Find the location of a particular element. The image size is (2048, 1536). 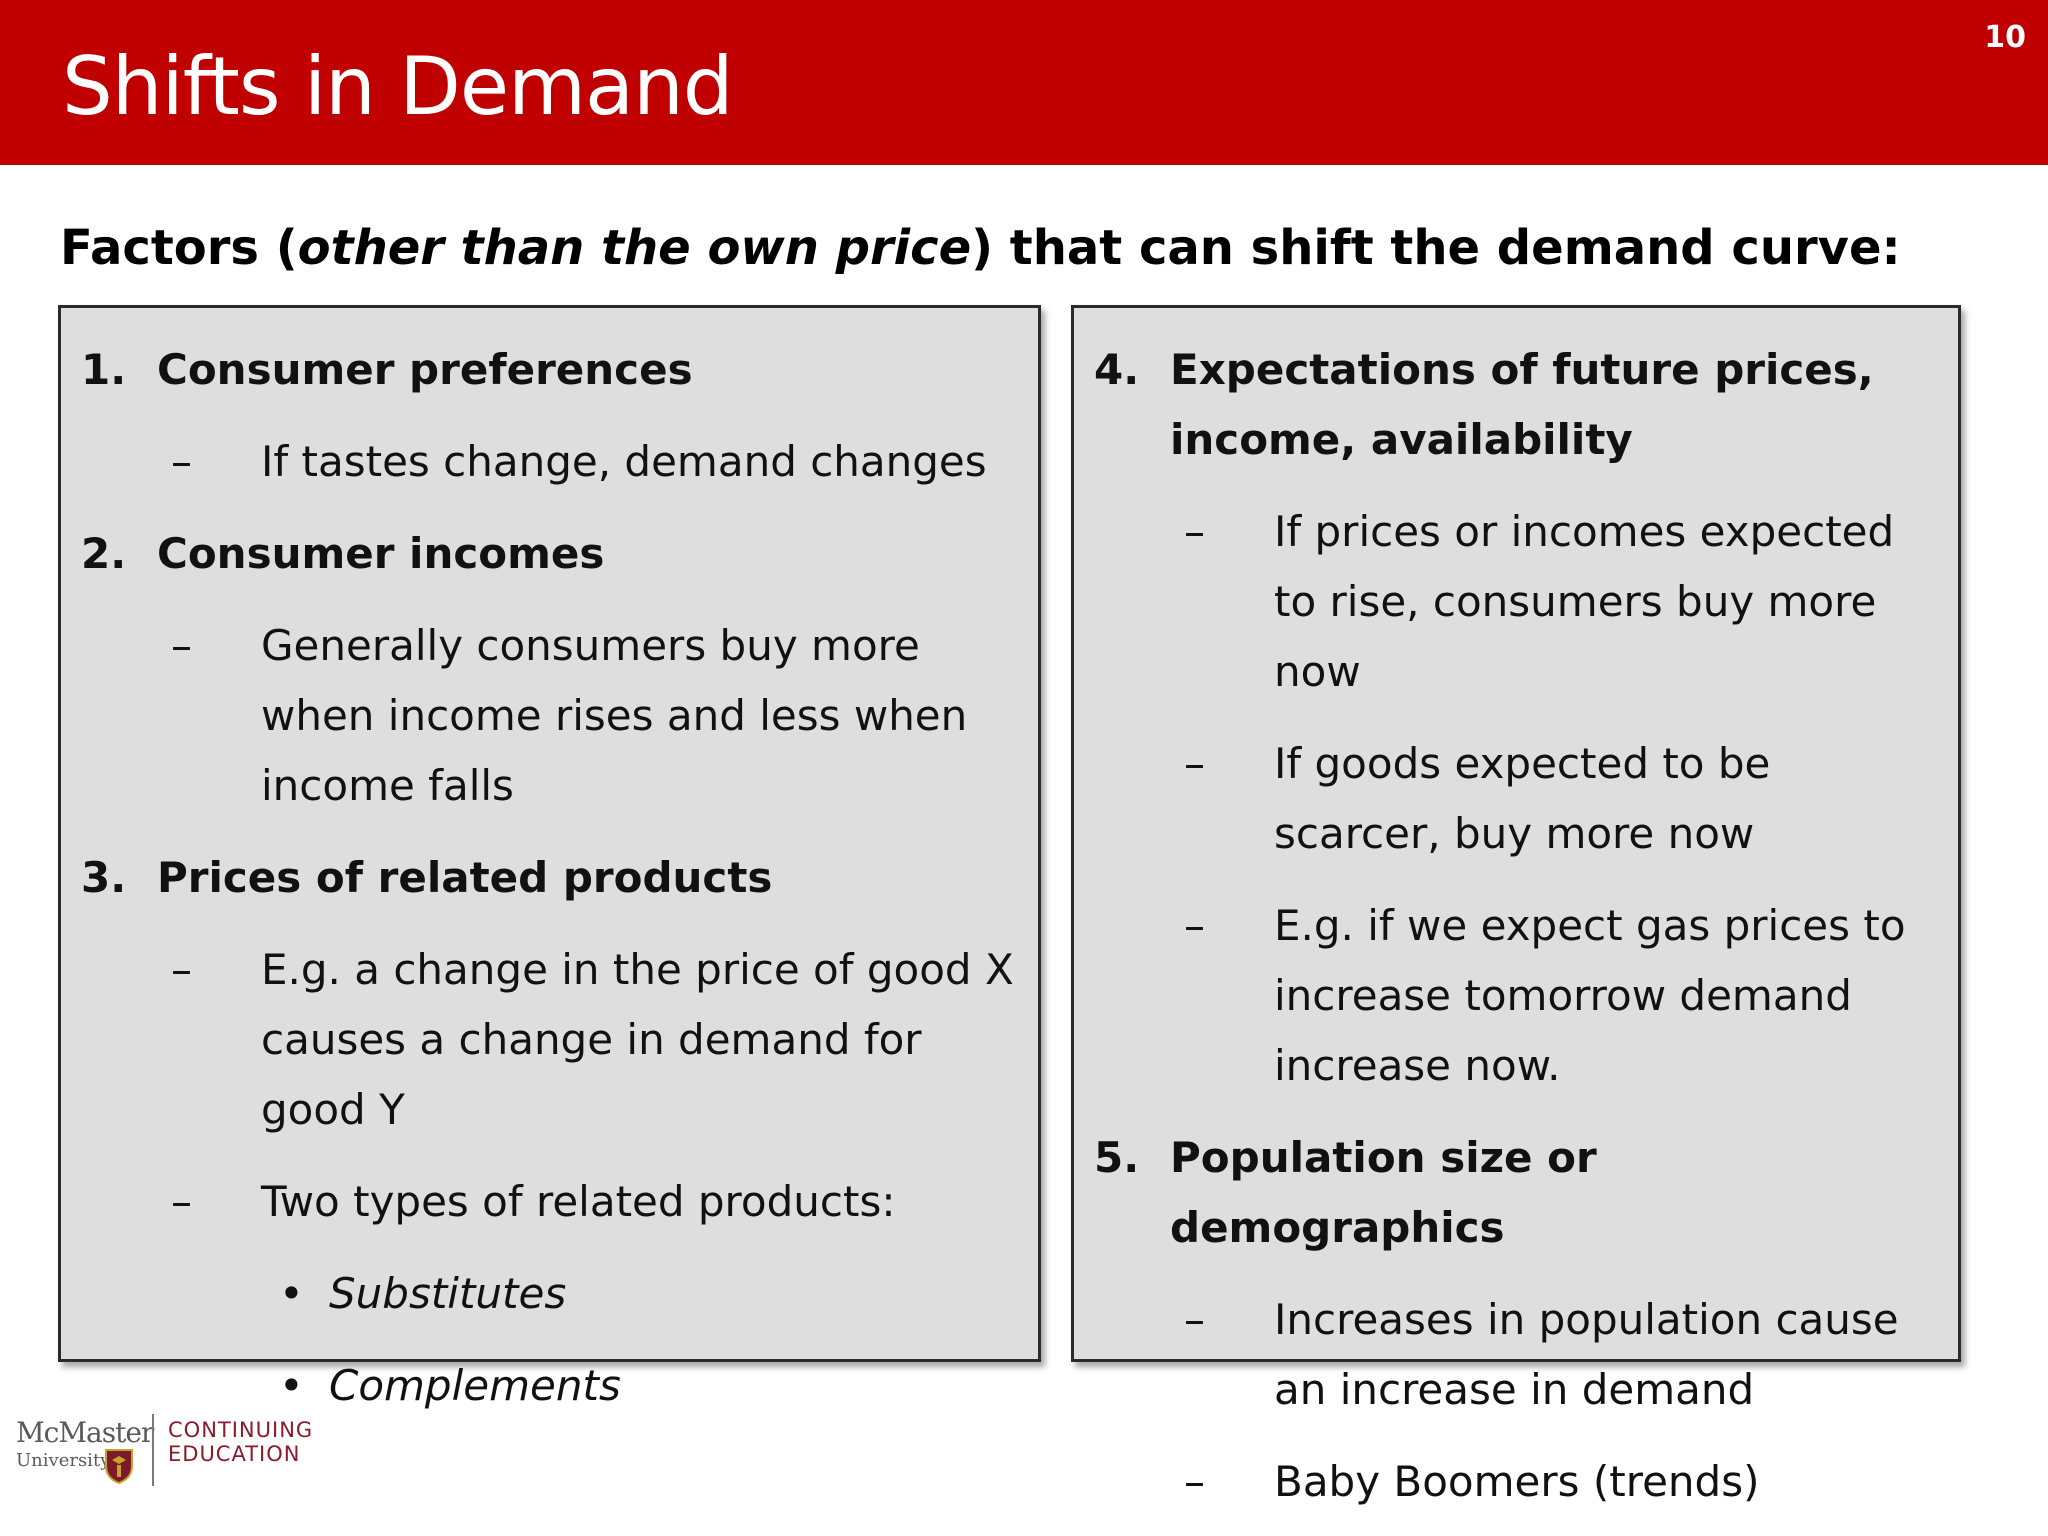

mcmaster-continuing-education-logo: McMaster University CONTINUING EDUCATION is located at coordinates (164, 1450).